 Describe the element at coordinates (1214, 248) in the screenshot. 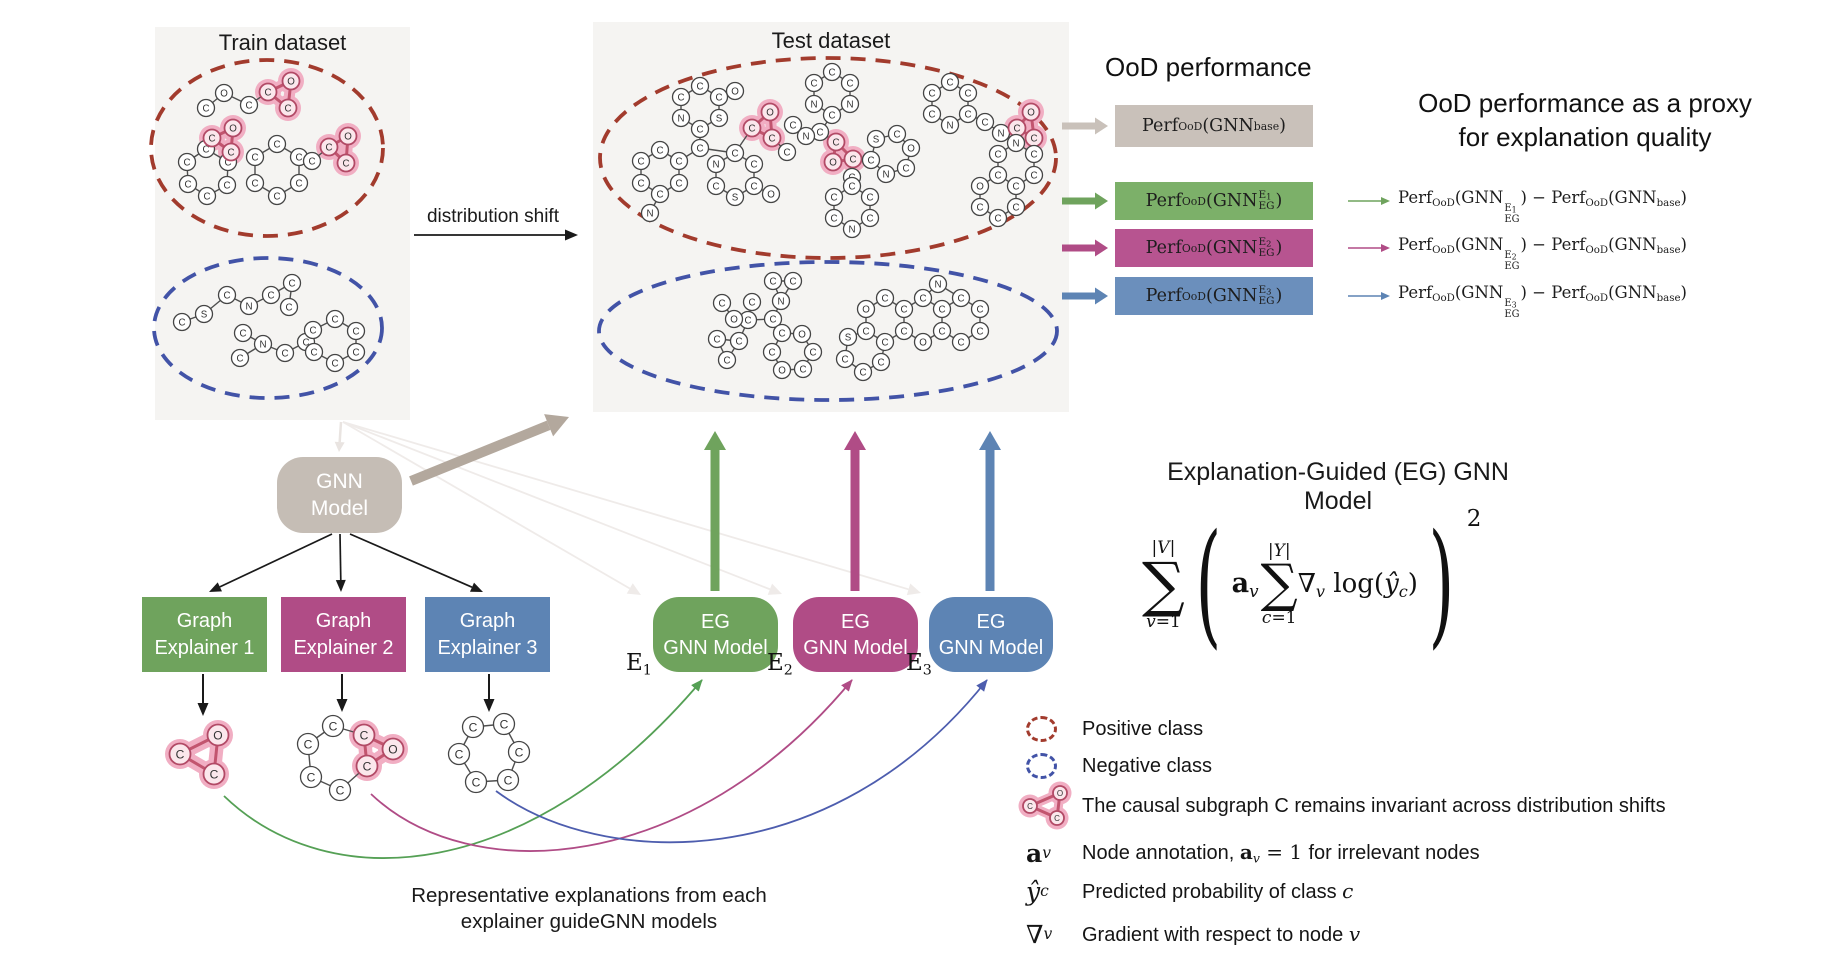

I see `perf-eg2-box: Perf OoD (GNN E2 EG)` at that location.